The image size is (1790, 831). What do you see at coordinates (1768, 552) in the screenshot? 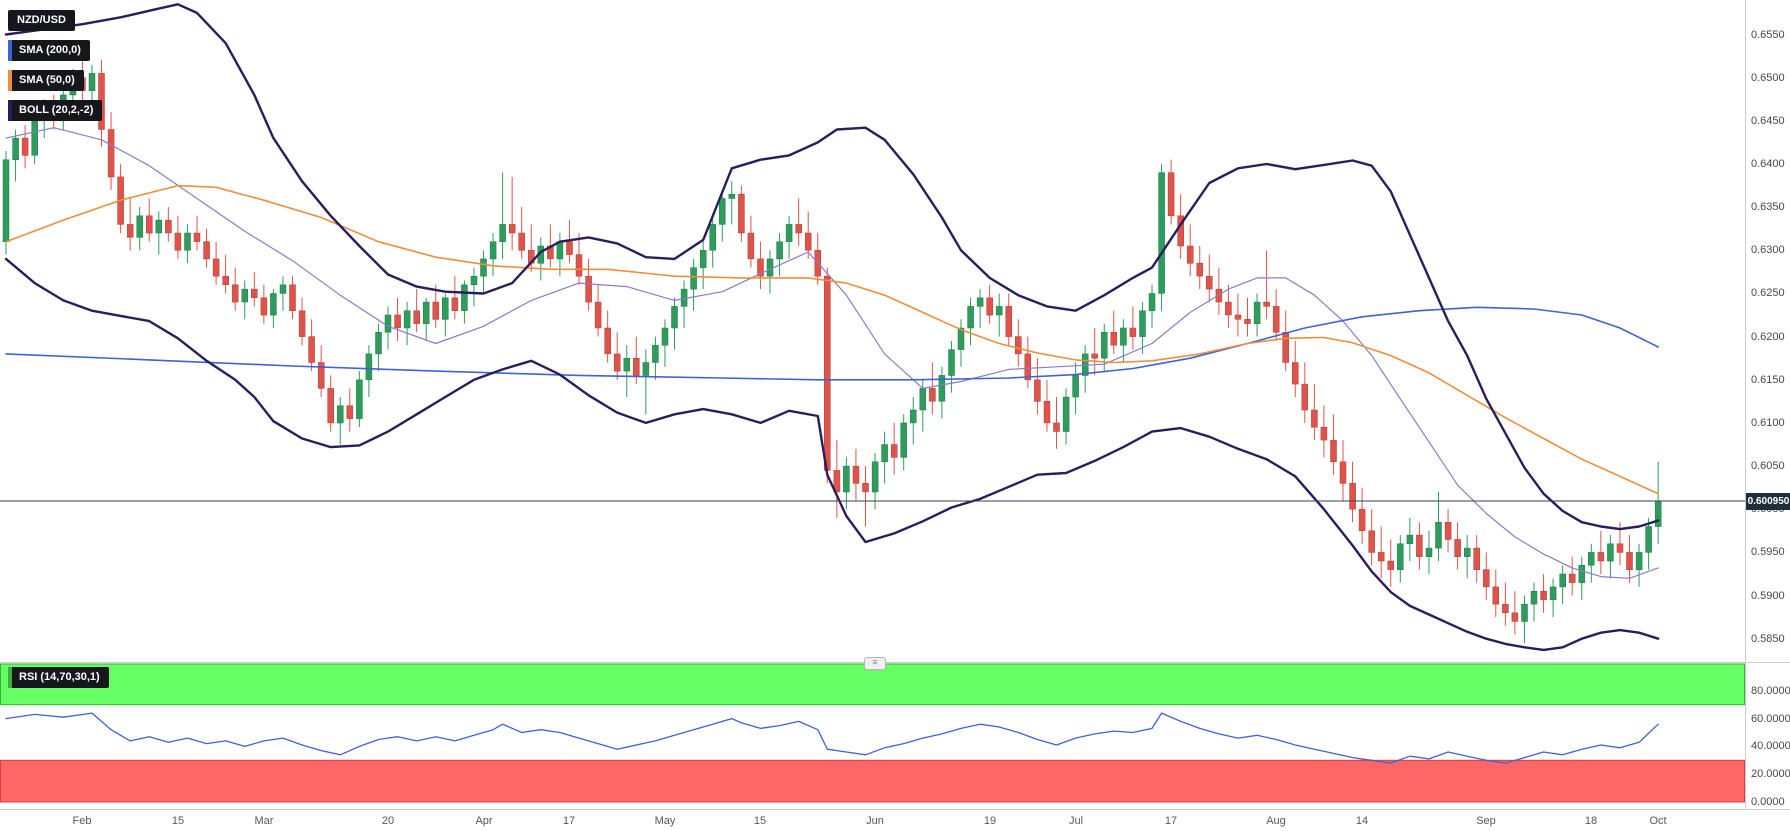
I see `price-axis-label: 0.5950` at bounding box center [1768, 552].